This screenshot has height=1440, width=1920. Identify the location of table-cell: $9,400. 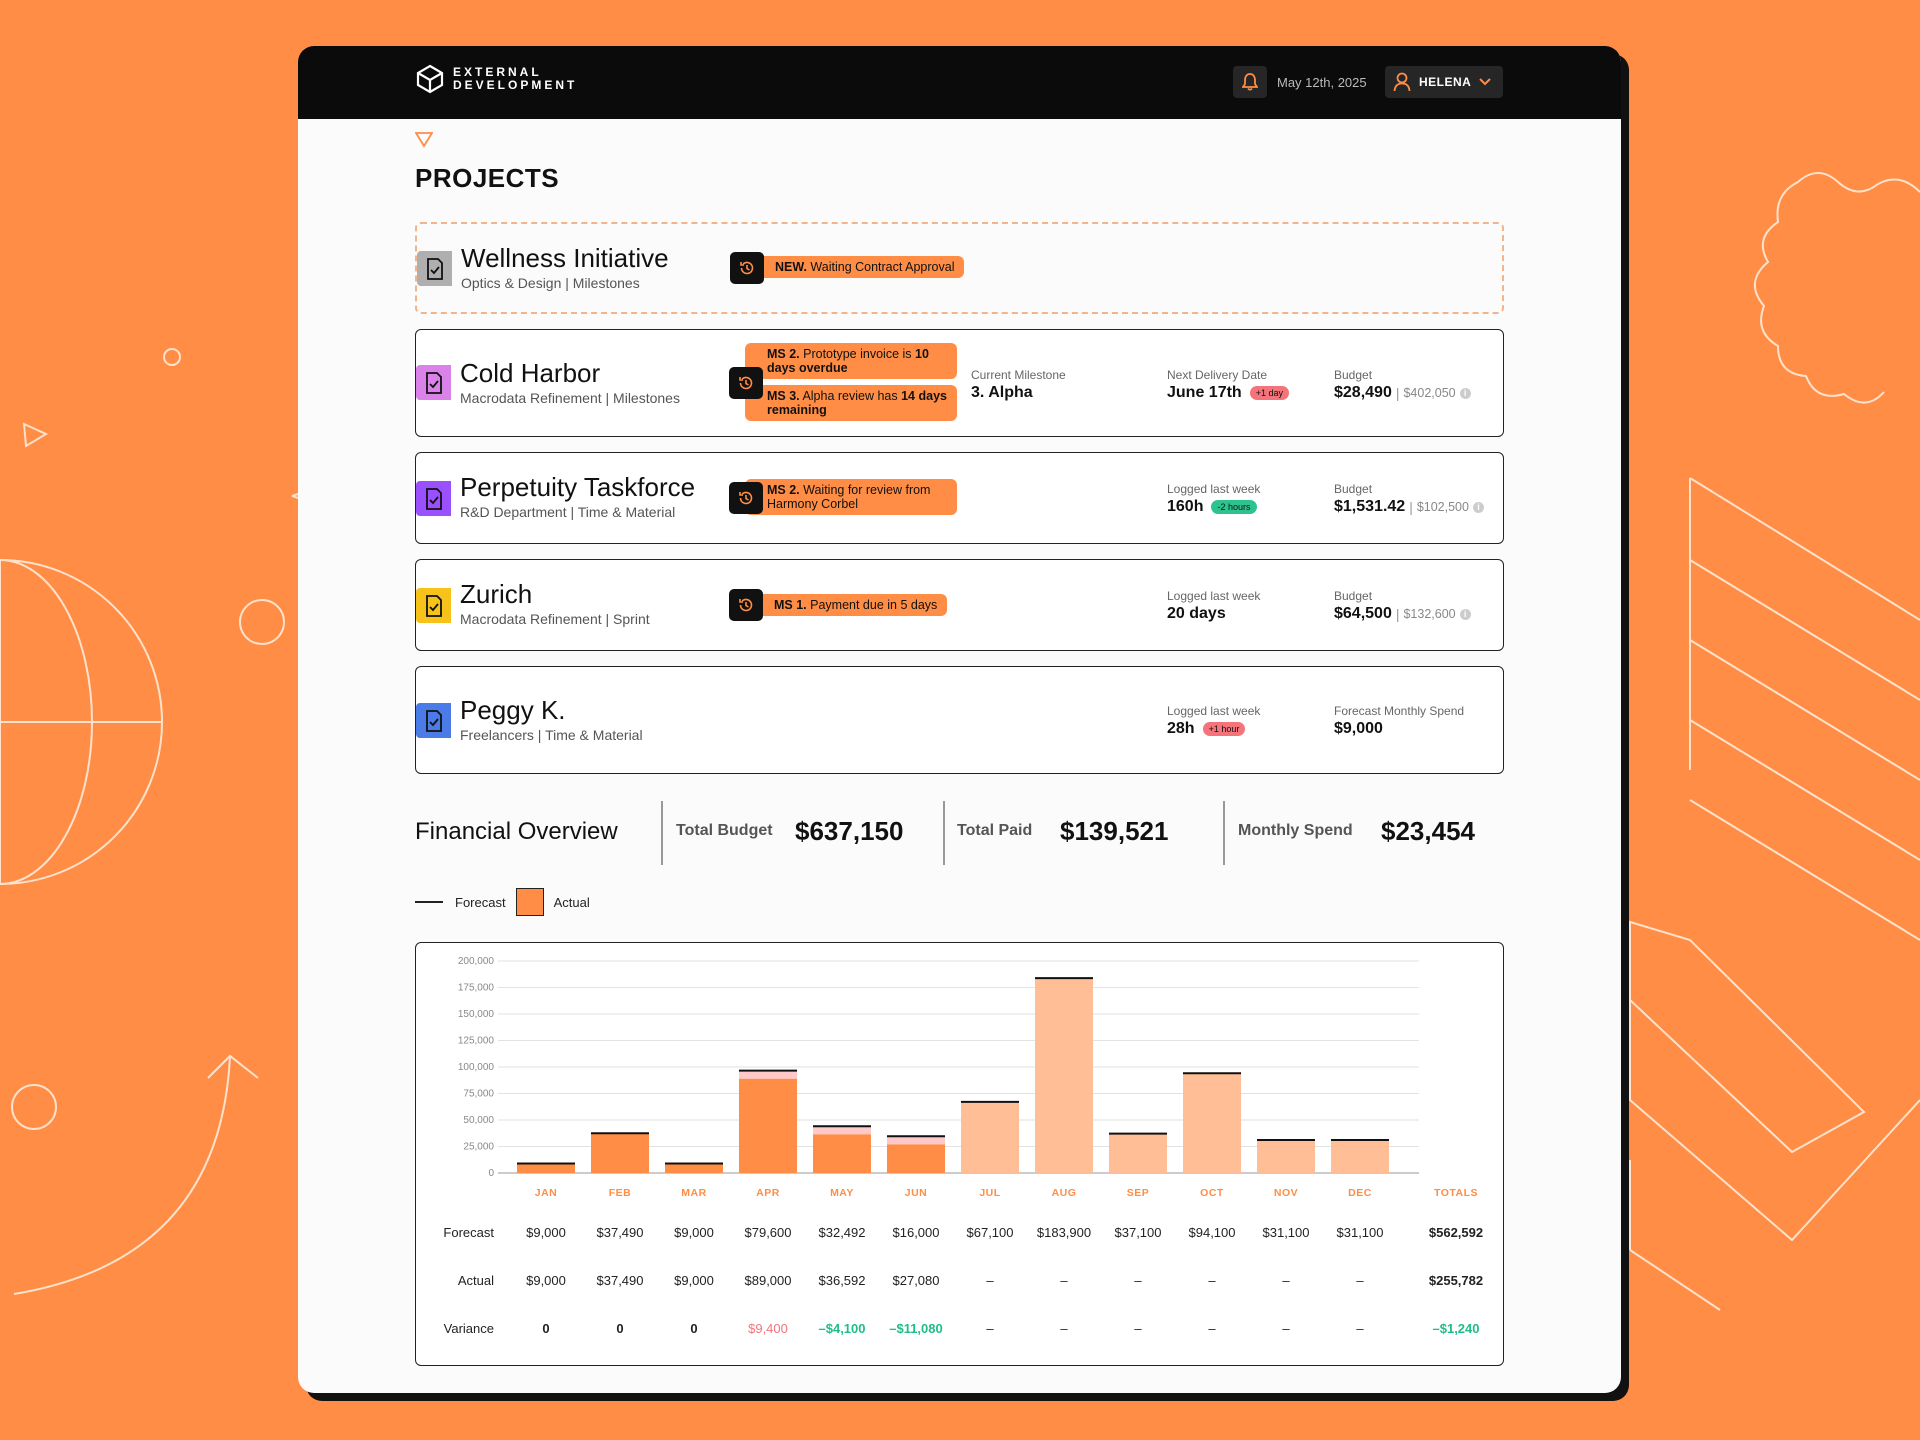
(768, 1328).